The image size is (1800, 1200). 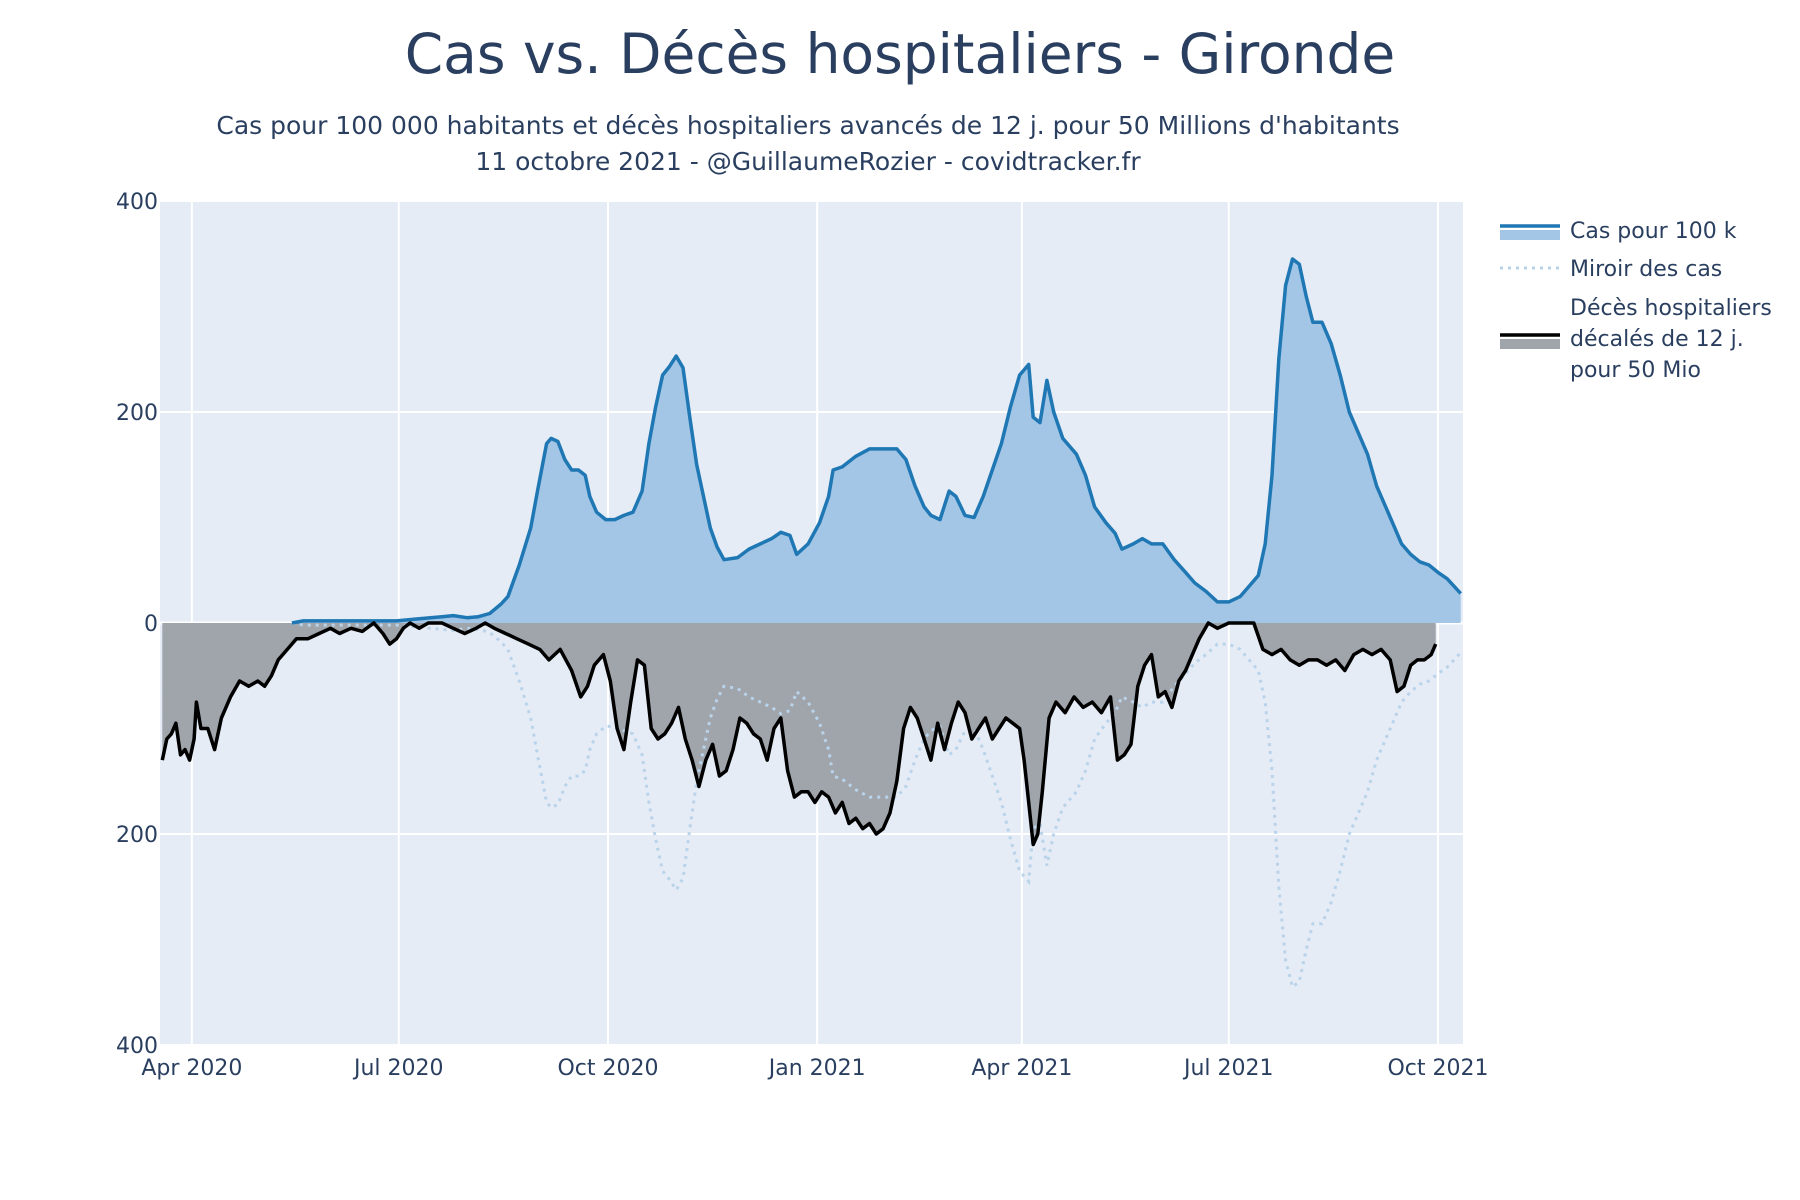 I want to click on legend-item-mirror: Miroir des cas, so click(x=1611, y=269).